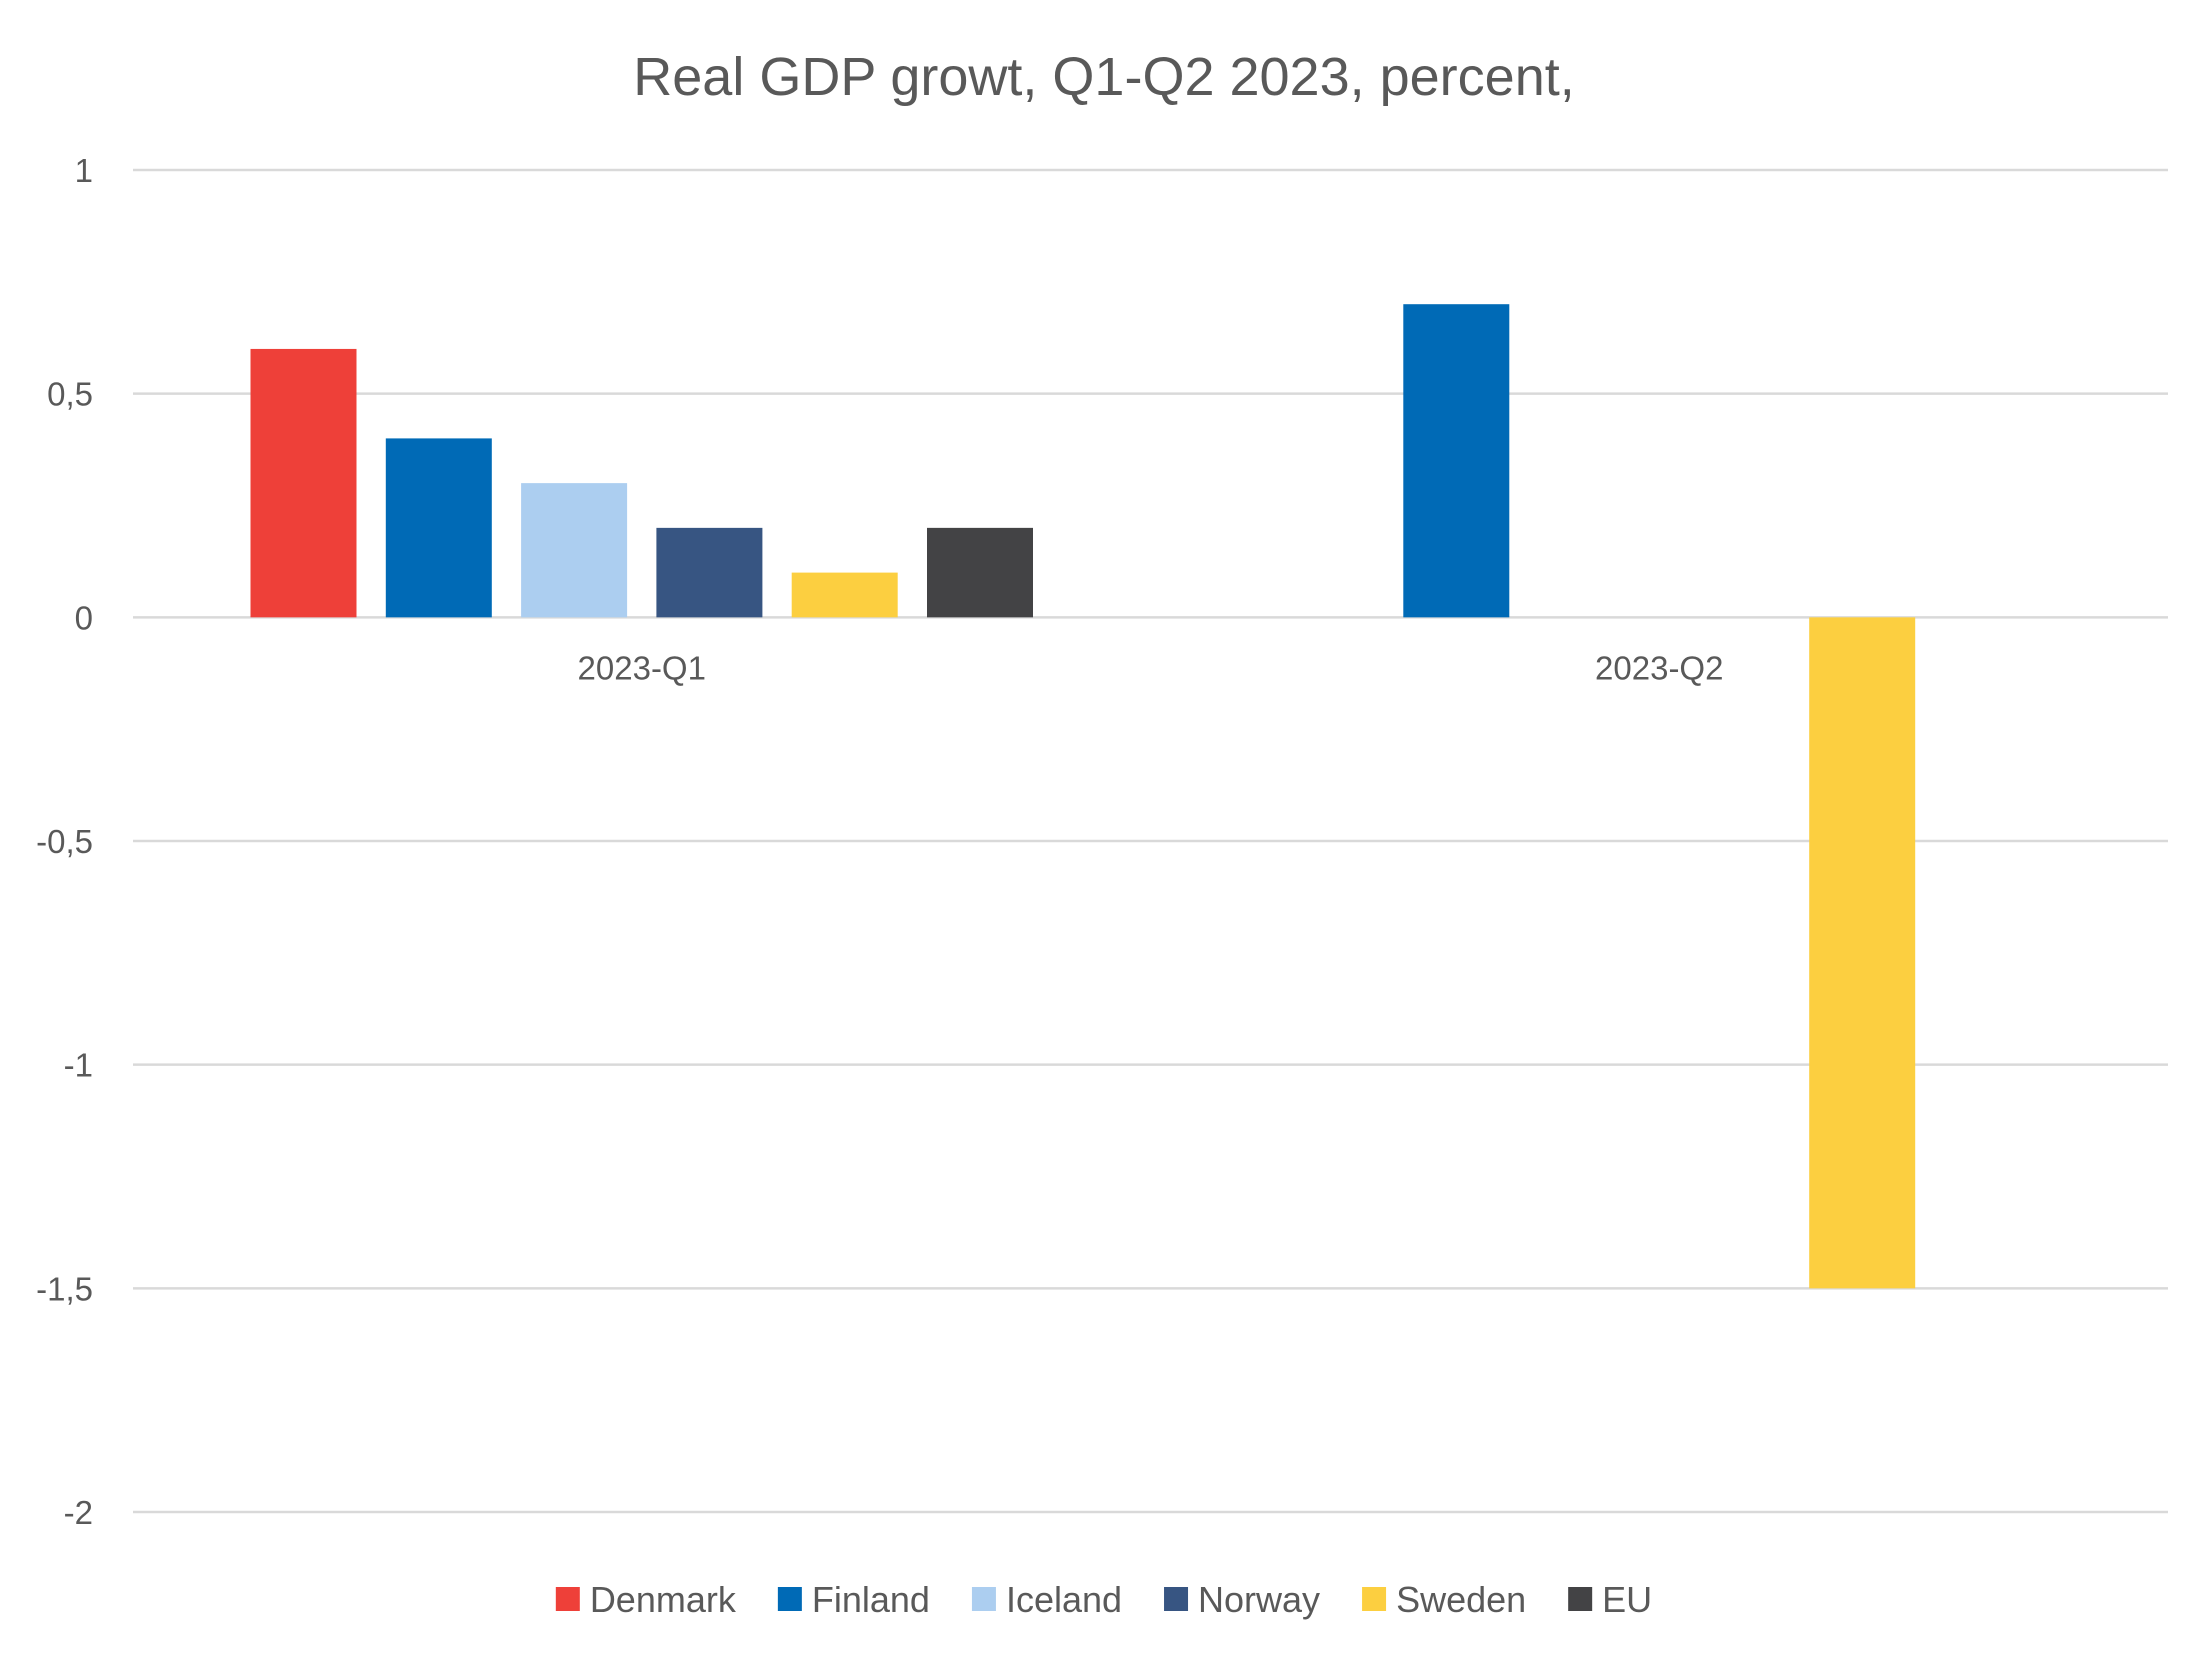  I want to click on legend-item-norway: Norway, so click(1242, 1599).